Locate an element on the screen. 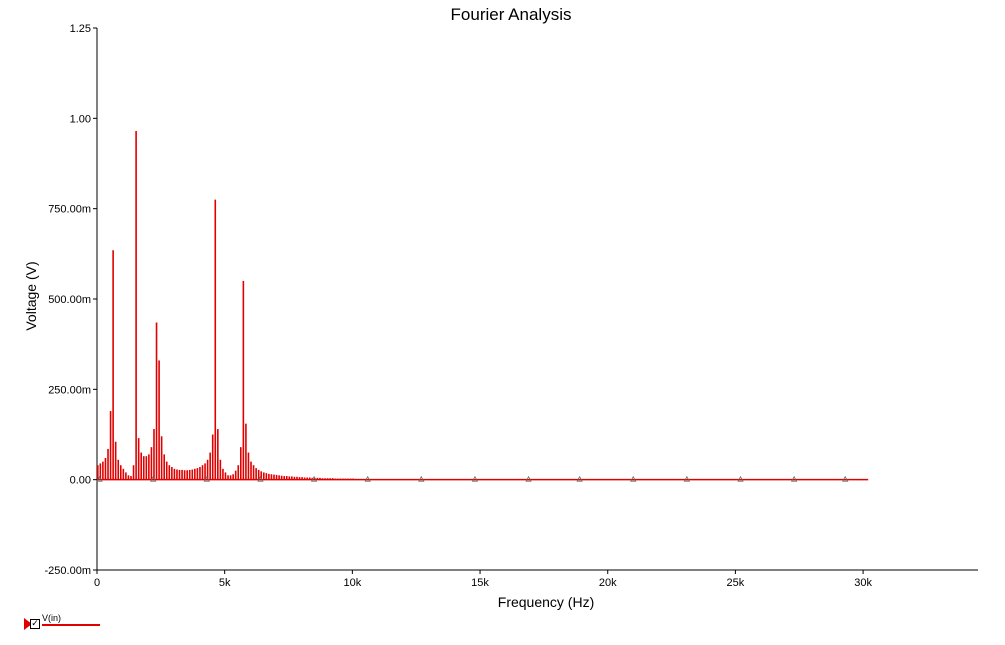  y-tick-label: 750.00m is located at coordinates (69, 210).